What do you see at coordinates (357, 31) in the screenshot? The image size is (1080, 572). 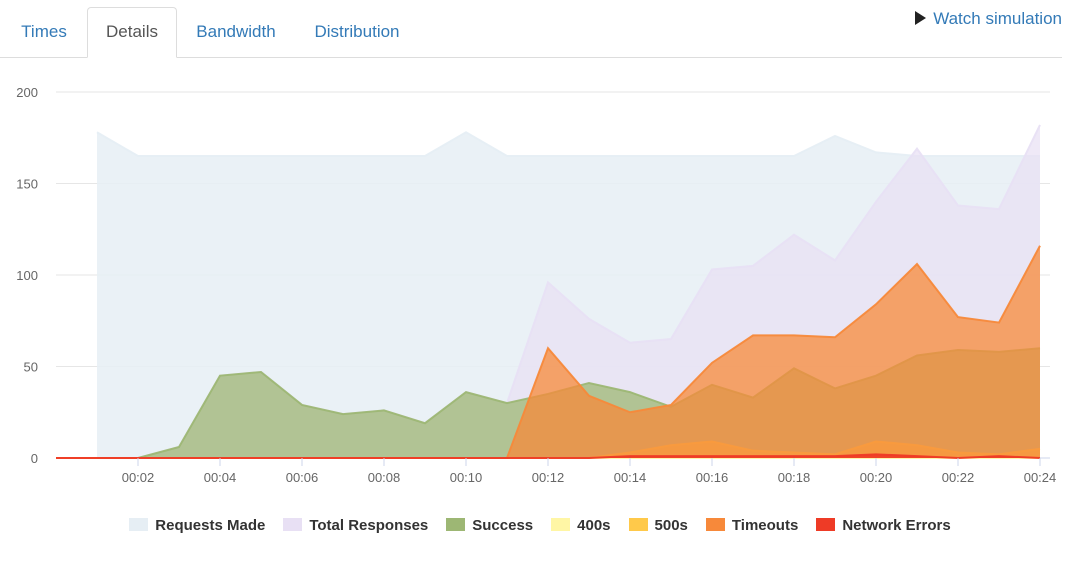 I see `tab-distribution: Distribution` at bounding box center [357, 31].